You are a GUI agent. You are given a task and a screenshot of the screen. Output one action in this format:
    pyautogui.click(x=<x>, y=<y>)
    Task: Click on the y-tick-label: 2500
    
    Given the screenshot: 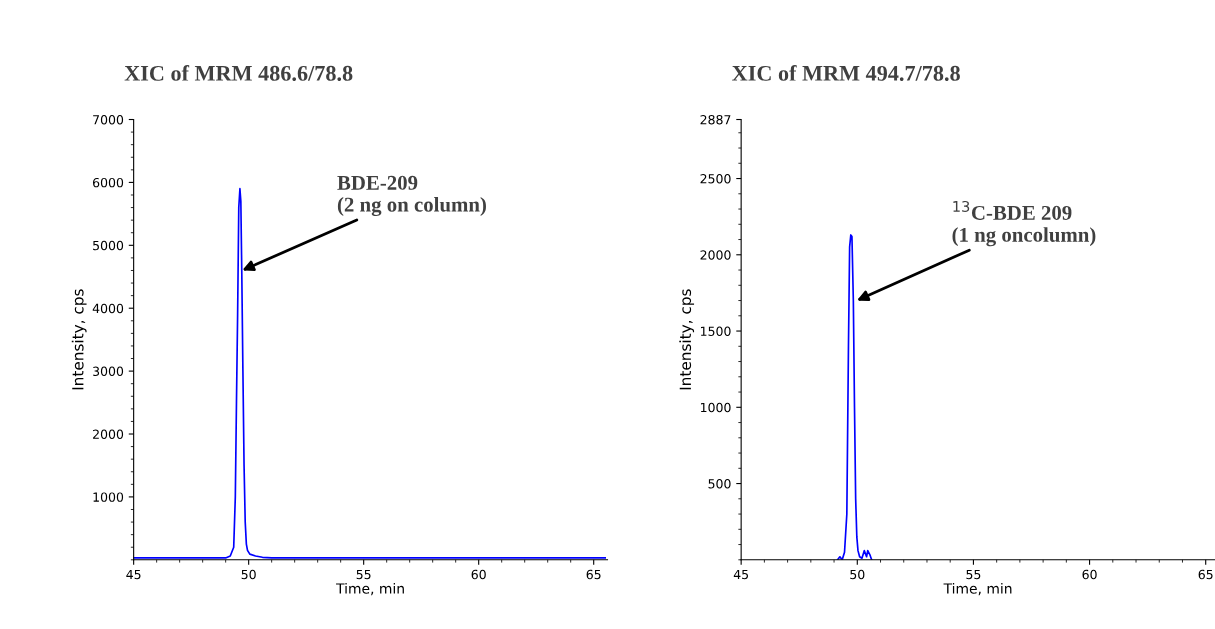 What is the action you would take?
    pyautogui.click(x=715, y=179)
    